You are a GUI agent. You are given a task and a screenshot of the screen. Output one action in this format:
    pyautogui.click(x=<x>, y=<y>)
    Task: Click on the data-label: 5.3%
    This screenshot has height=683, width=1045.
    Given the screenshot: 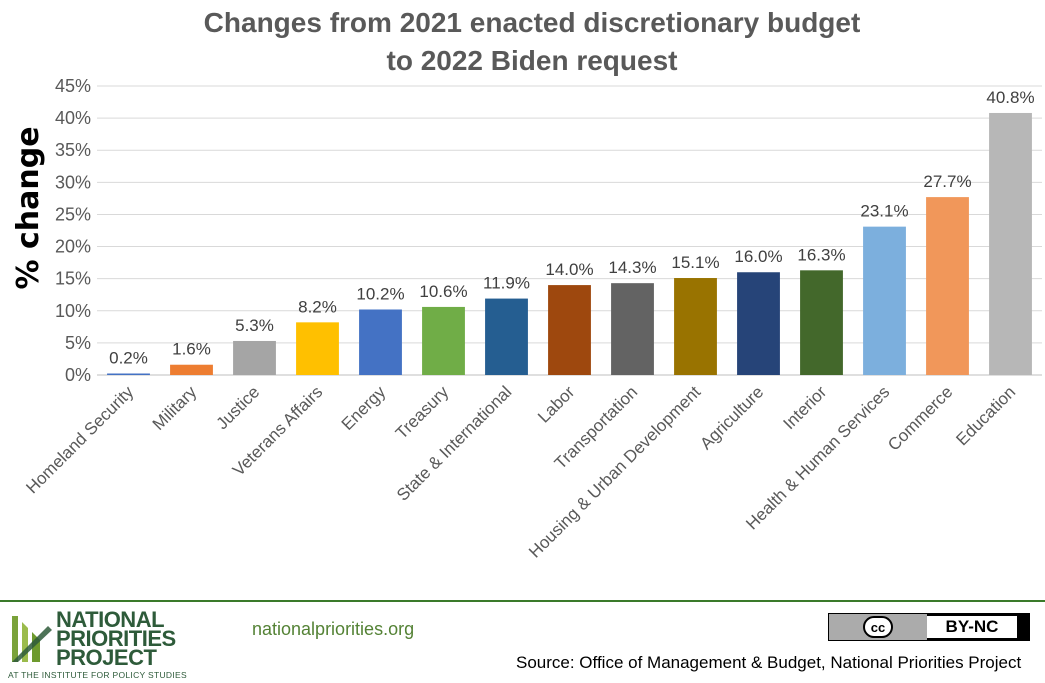 What is the action you would take?
    pyautogui.click(x=254, y=325)
    